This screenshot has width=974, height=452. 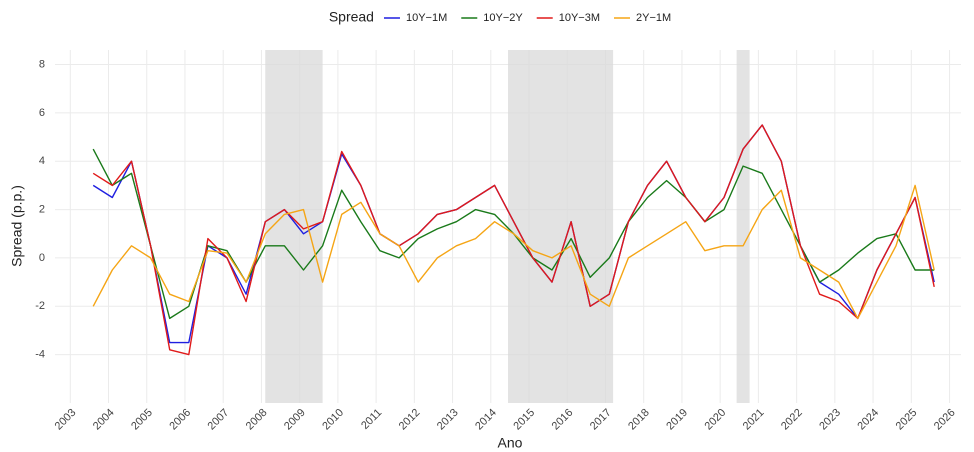 I want to click on x-tick-label: 2022, so click(x=792, y=420).